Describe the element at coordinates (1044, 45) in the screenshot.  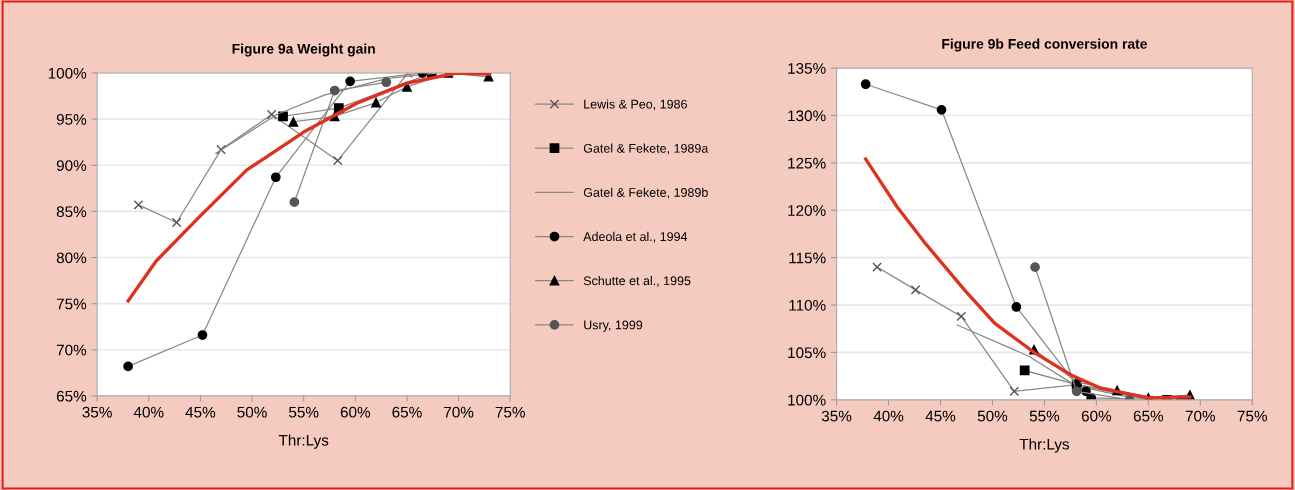
I see `chart-title: Figure 9b Feed conversion rate` at that location.